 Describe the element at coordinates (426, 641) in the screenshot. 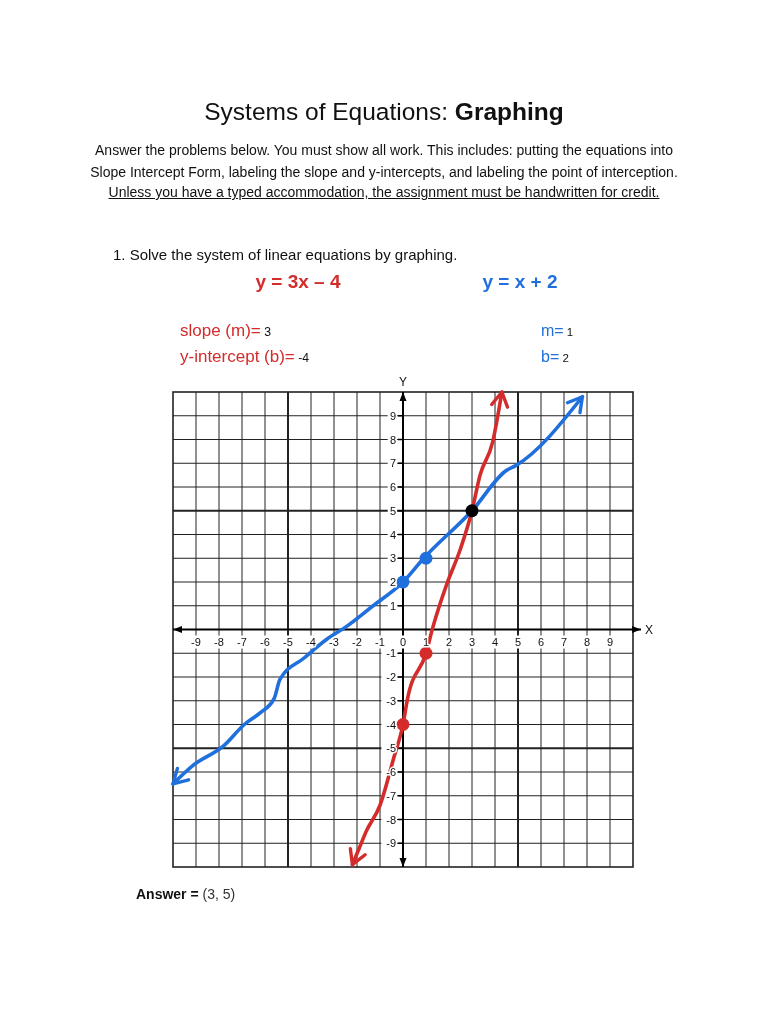

I see `x-tick-label: 1` at that location.